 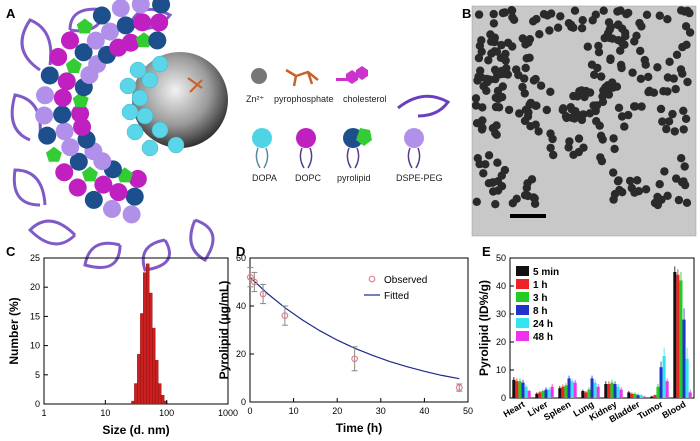 I want to click on x-axis-title: Time (h), so click(x=359, y=428).